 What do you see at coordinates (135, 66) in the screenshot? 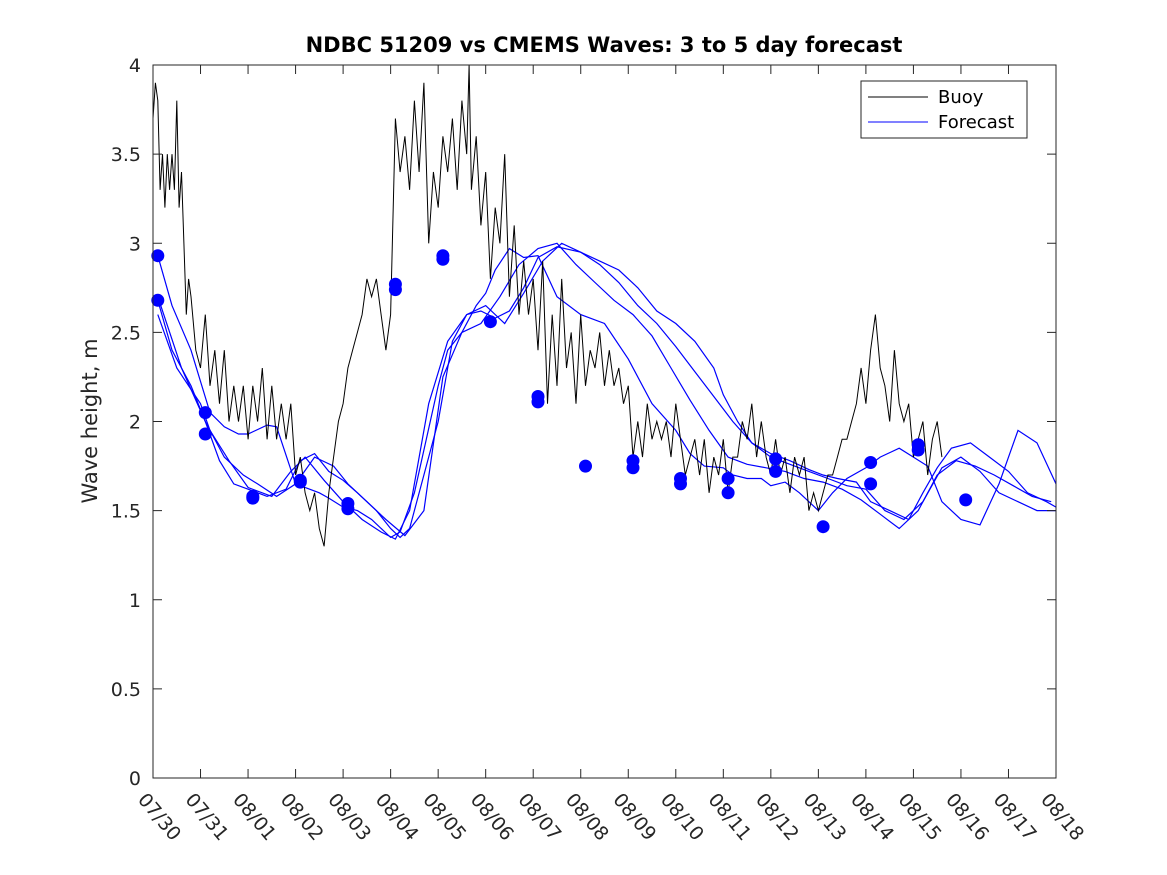
I see `y-tick-label: 4` at bounding box center [135, 66].